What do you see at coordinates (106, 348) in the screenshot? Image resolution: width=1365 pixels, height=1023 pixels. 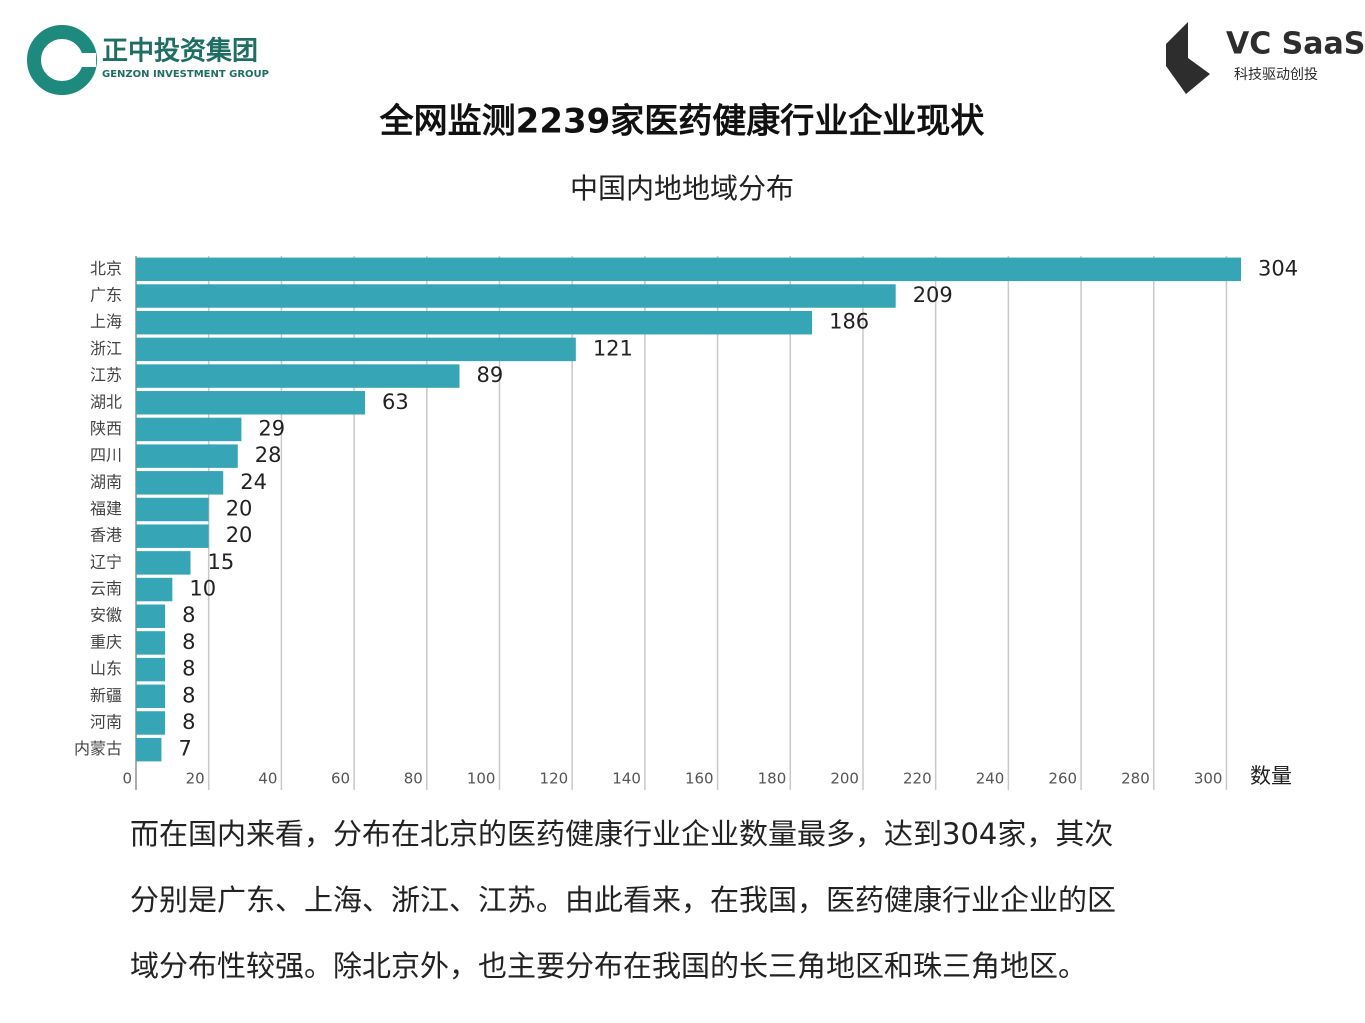 I see `y-tick-label: 浙江` at bounding box center [106, 348].